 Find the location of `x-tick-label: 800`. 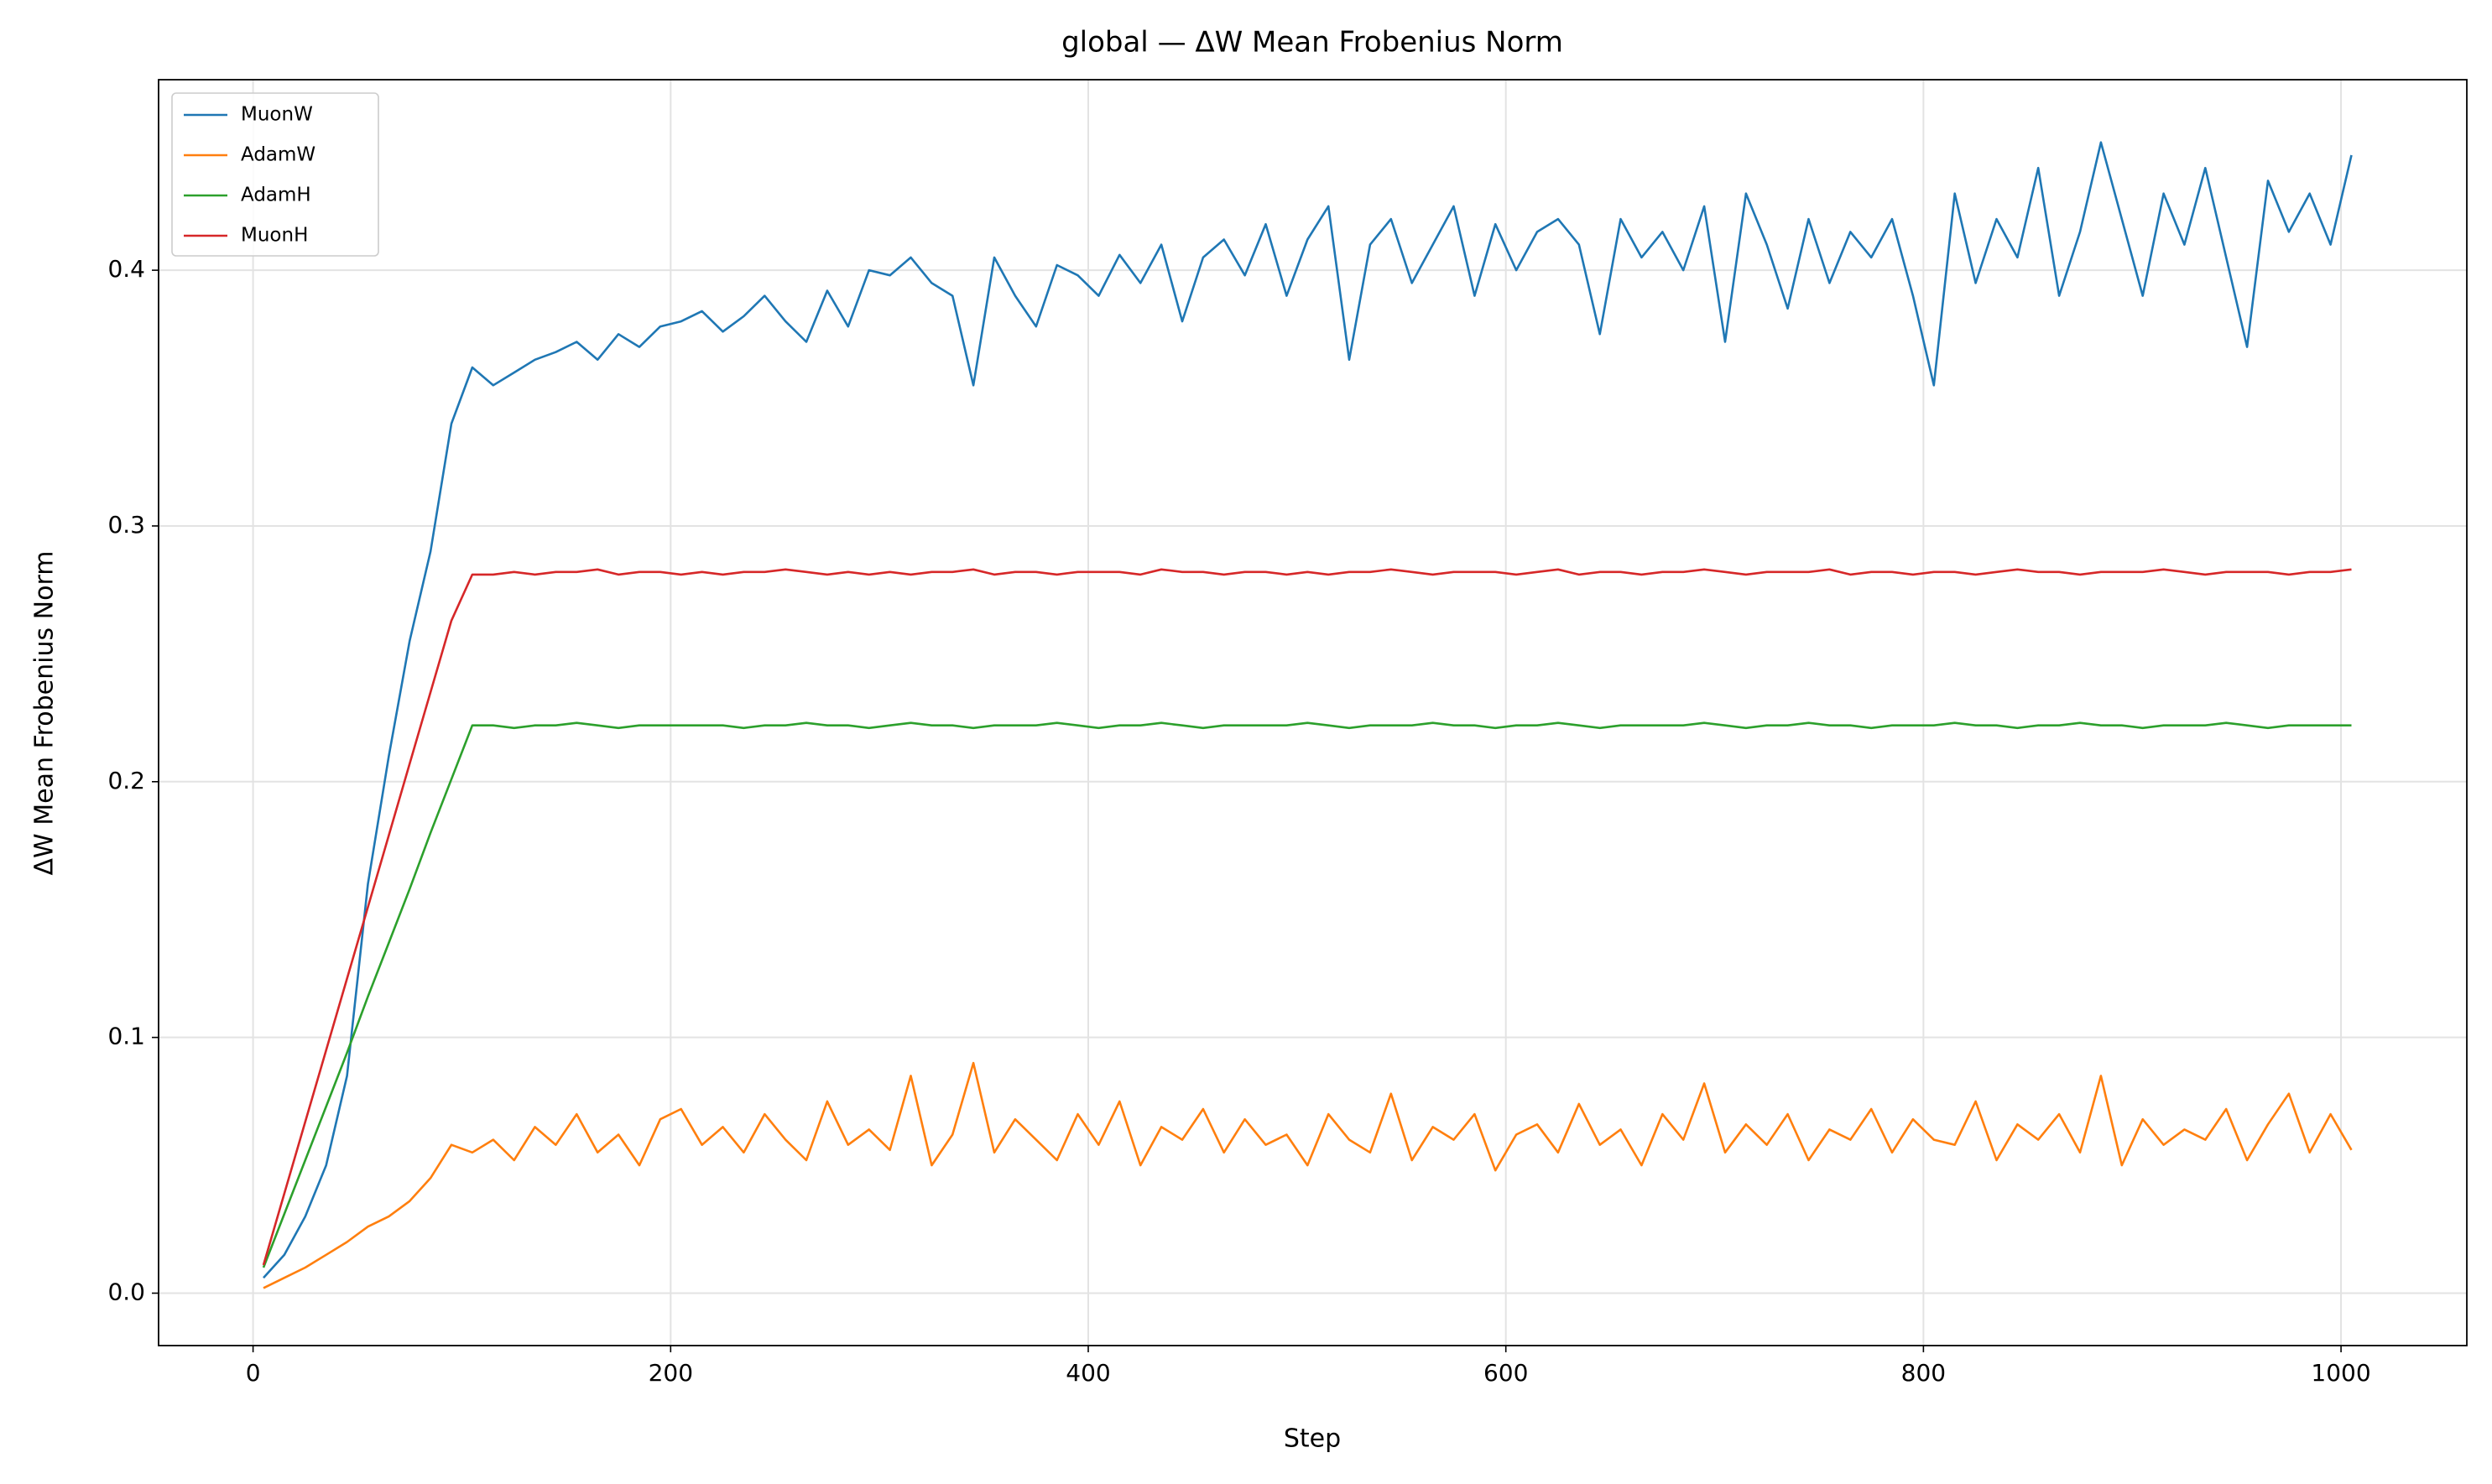

x-tick-label: 800 is located at coordinates (1923, 1373).